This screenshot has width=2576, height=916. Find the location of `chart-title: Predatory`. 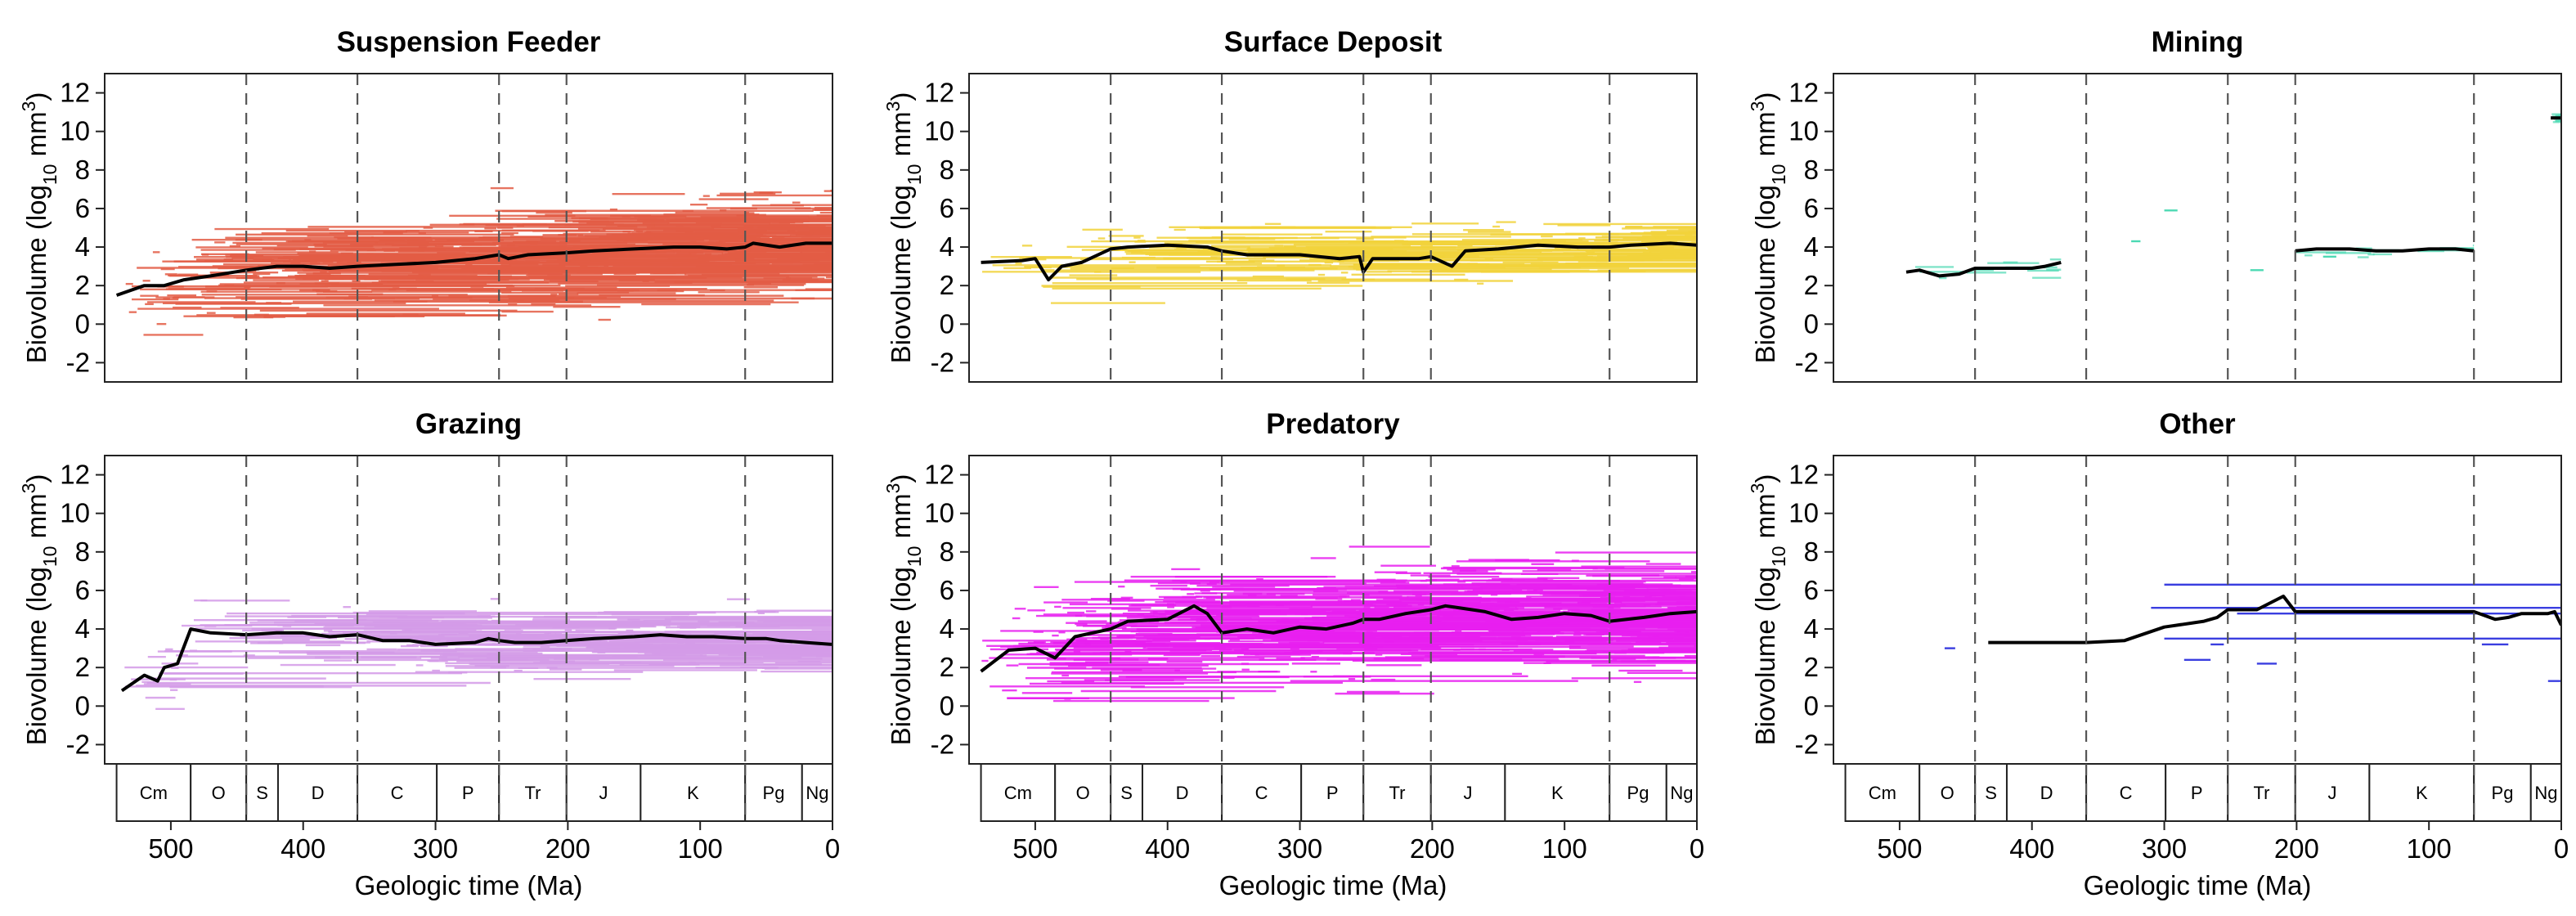

chart-title: Predatory is located at coordinates (1333, 424).